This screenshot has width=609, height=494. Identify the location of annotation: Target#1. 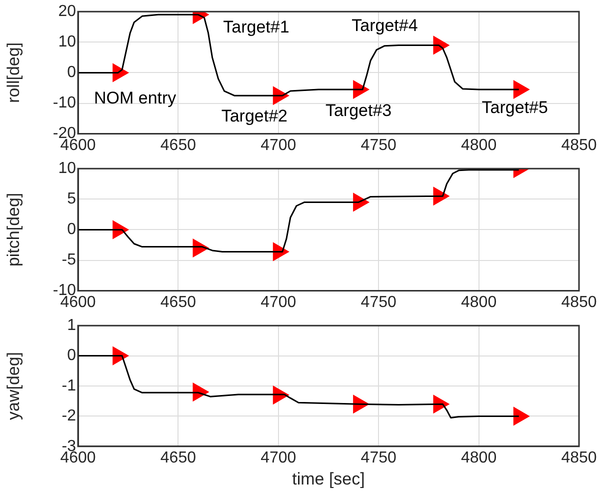
(256, 26).